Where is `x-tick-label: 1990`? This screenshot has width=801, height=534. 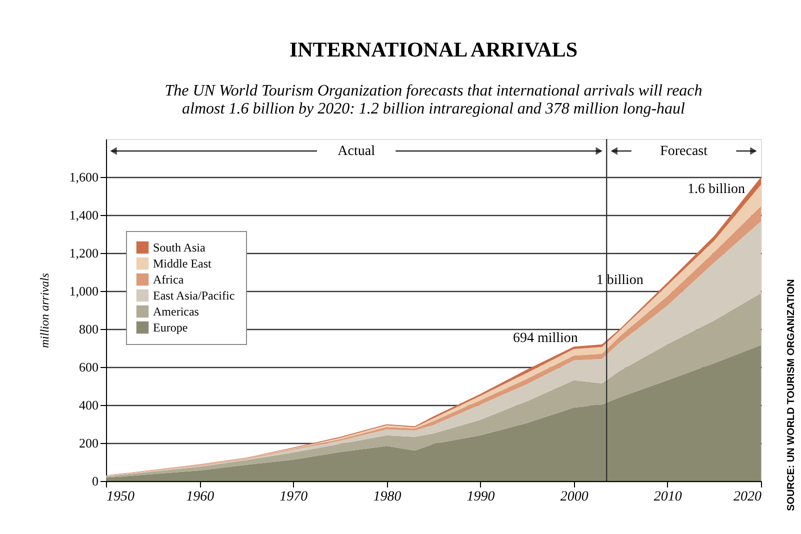 x-tick-label: 1990 is located at coordinates (480, 497).